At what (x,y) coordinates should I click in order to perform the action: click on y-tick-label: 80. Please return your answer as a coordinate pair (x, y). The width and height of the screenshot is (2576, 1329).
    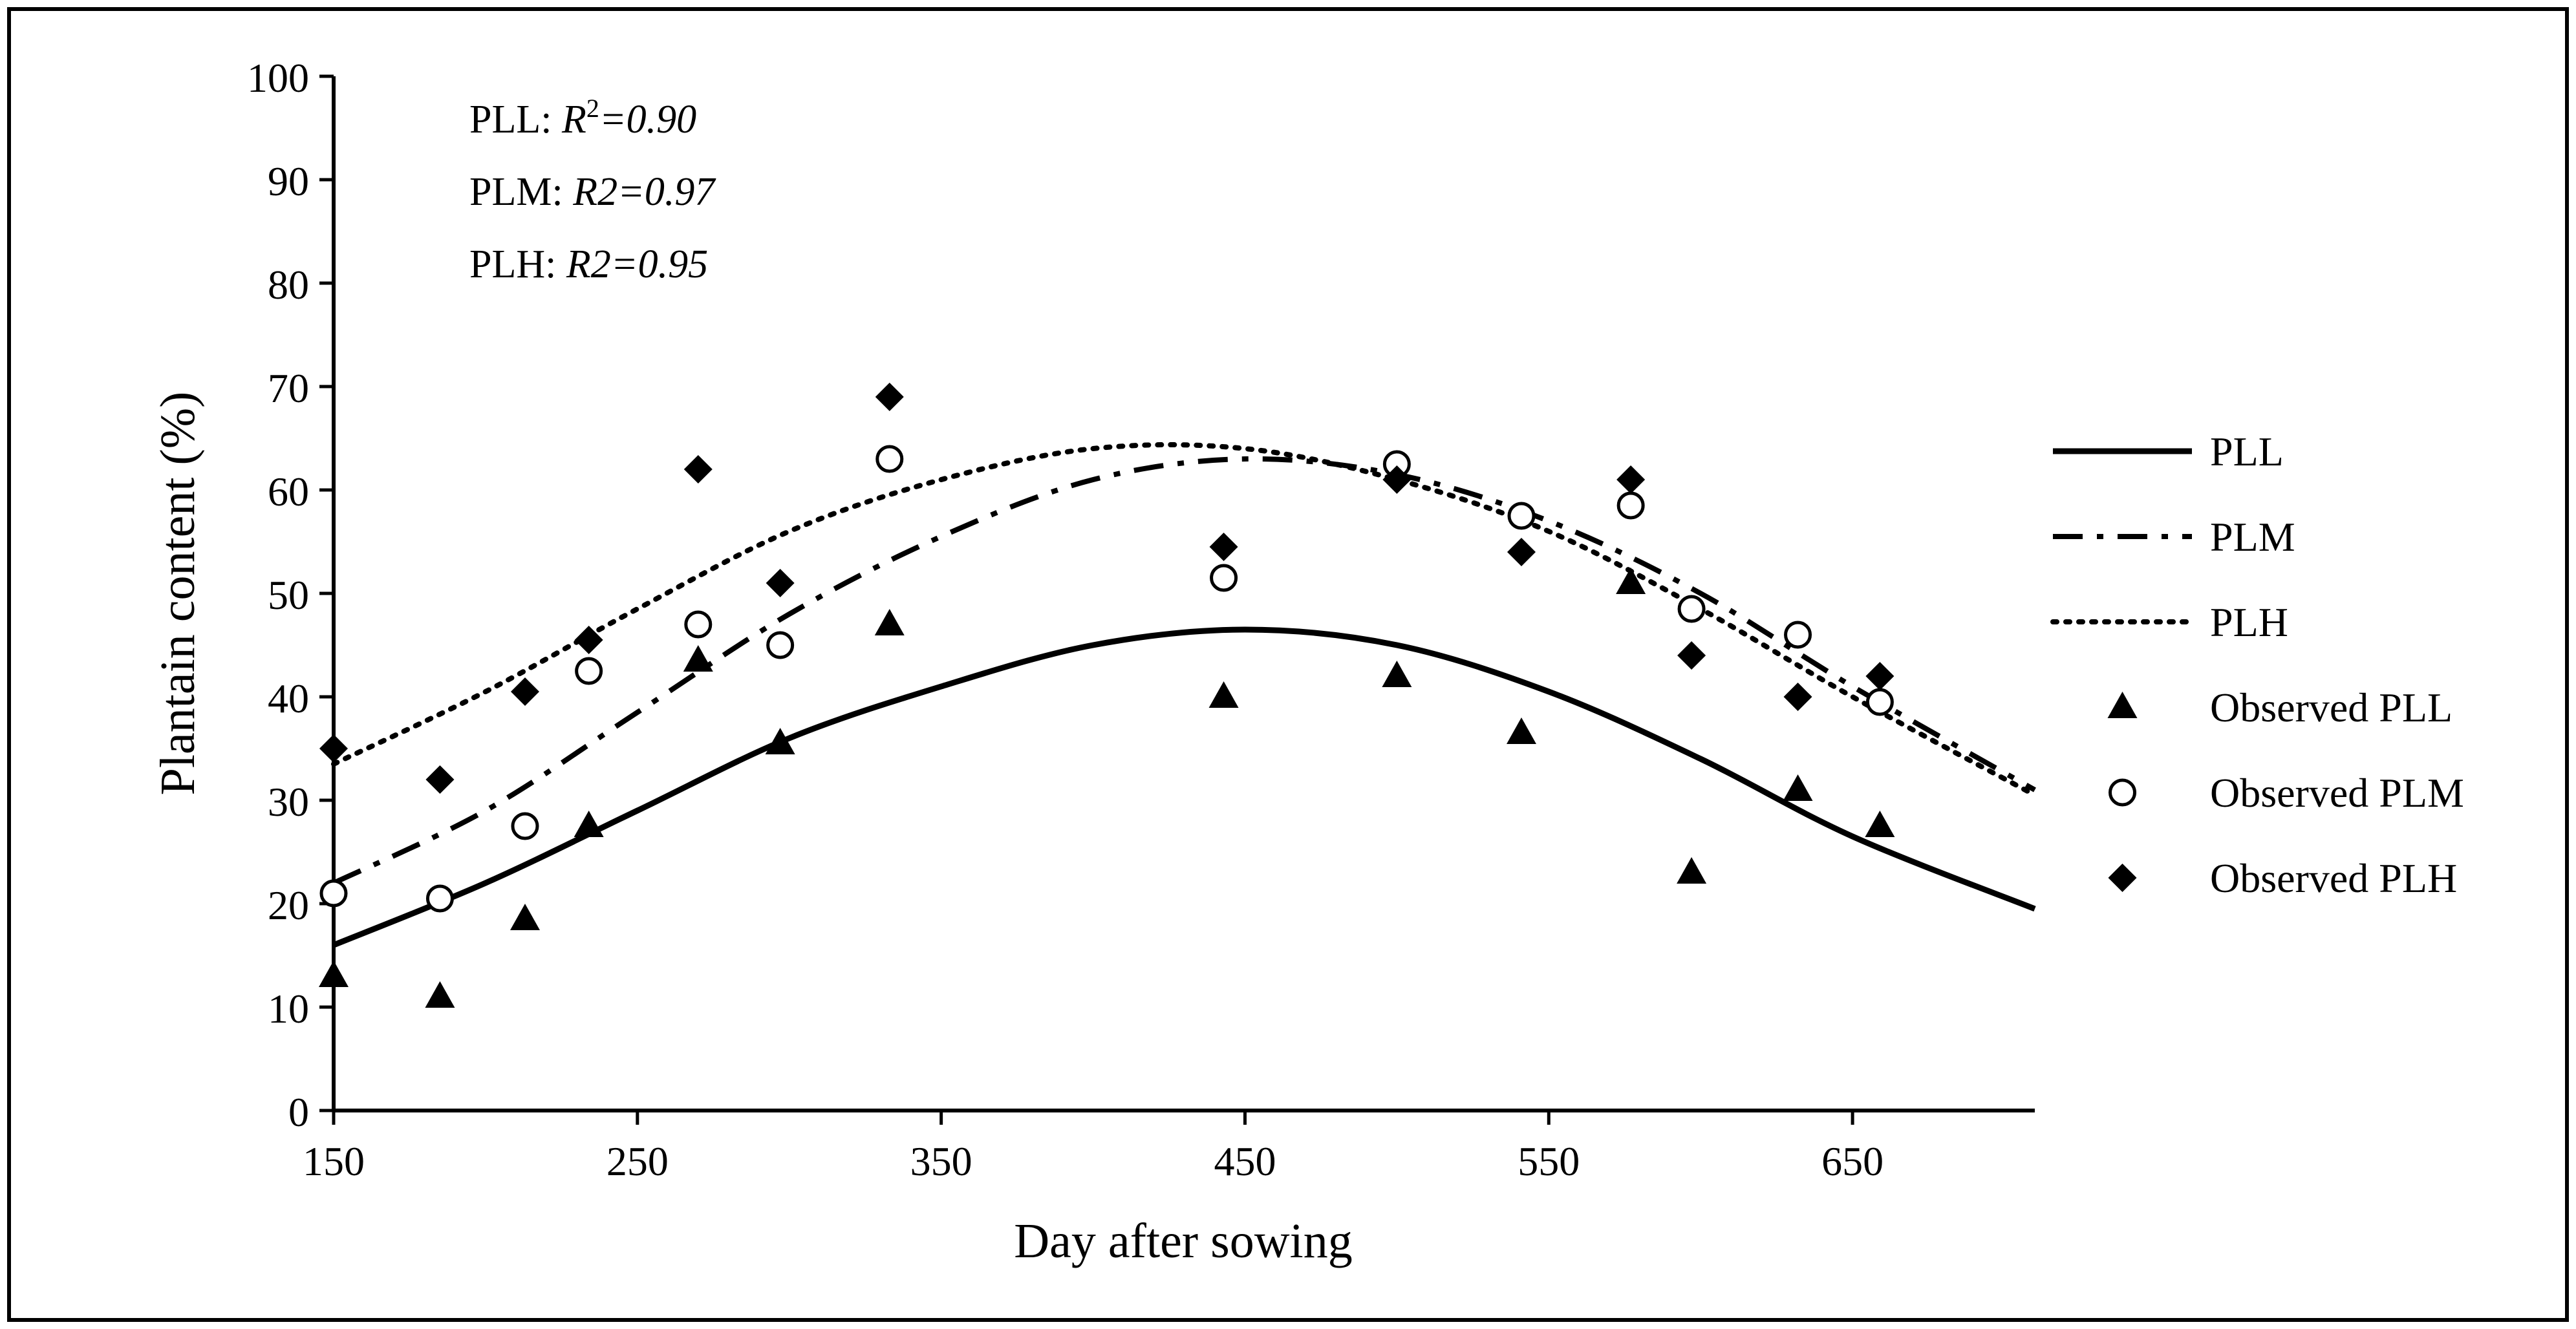
    Looking at the image, I should click on (288, 285).